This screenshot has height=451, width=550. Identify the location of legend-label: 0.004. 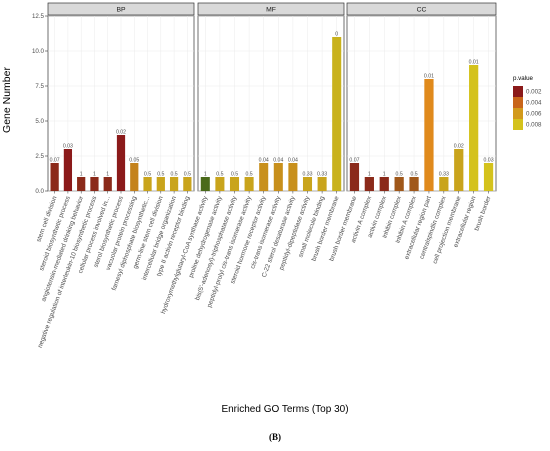
(534, 103).